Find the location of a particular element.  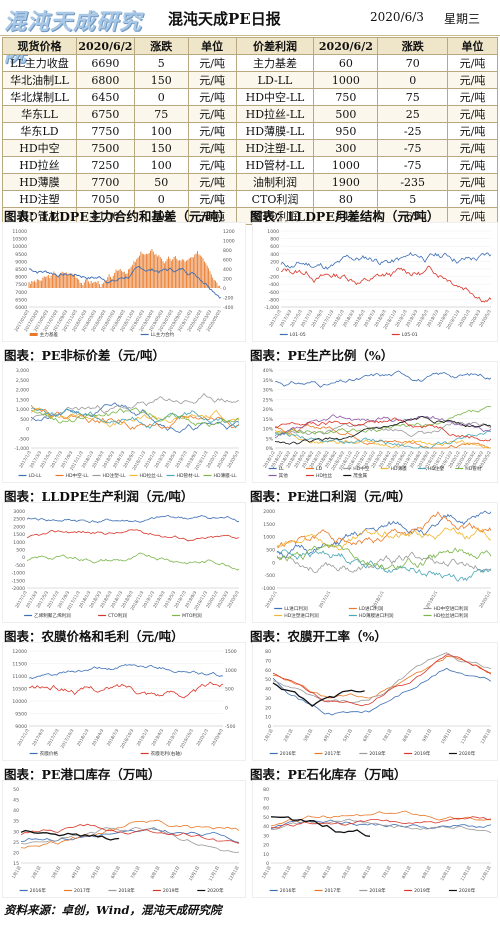

table-cell: 750 is located at coordinates (346, 97).